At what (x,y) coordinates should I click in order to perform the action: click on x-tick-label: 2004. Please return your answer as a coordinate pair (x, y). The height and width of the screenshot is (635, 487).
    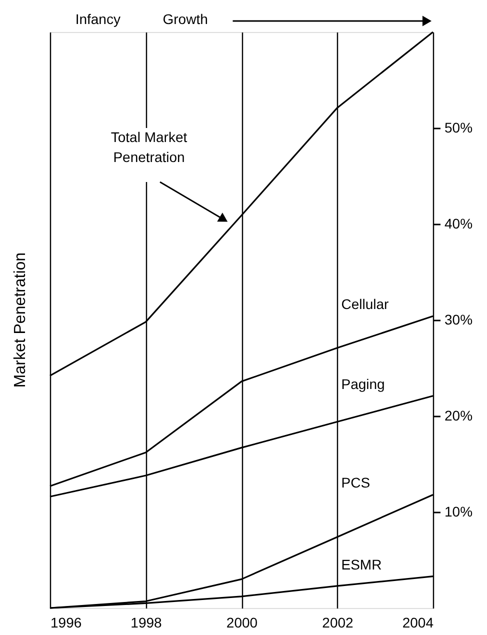
    Looking at the image, I should click on (418, 622).